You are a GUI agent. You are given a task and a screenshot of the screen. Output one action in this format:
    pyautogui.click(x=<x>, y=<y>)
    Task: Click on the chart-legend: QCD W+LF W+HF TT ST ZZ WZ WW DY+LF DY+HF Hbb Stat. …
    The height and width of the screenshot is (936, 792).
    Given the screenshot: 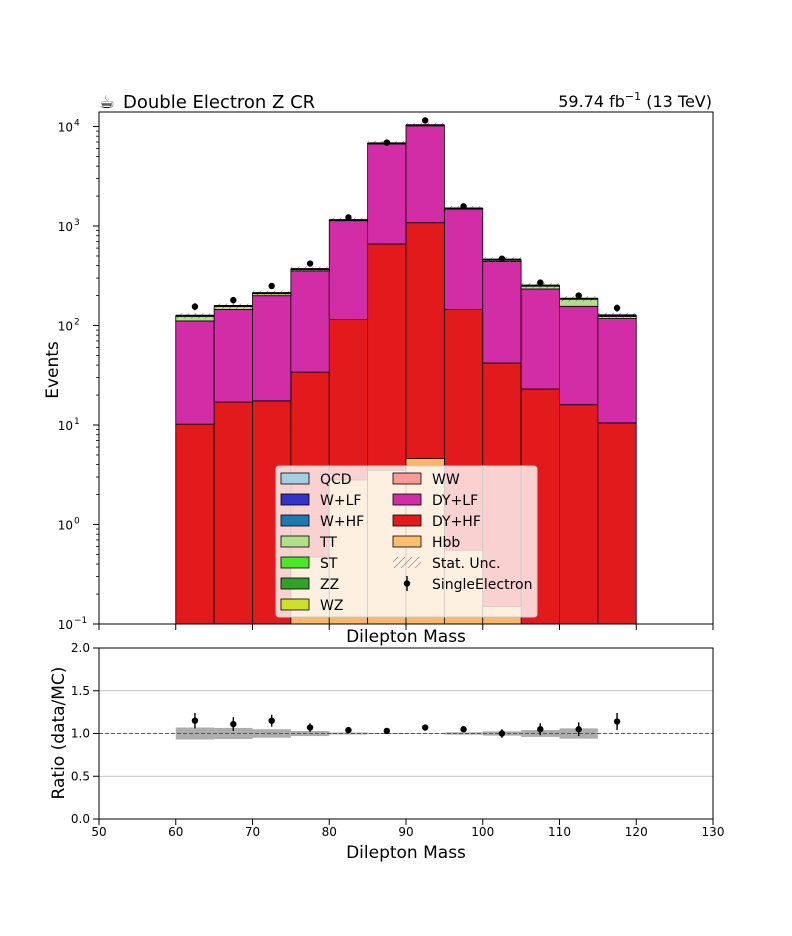 What is the action you would take?
    pyautogui.click(x=406, y=541)
    